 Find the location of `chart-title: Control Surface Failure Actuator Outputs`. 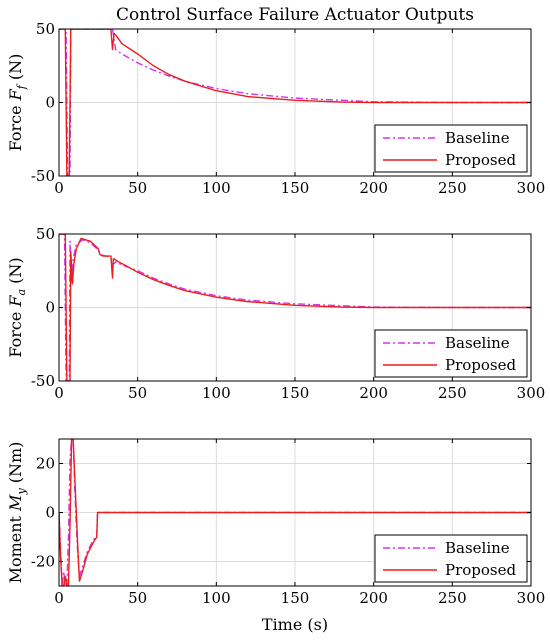

chart-title: Control Surface Failure Actuator Outputs is located at coordinates (295, 15).